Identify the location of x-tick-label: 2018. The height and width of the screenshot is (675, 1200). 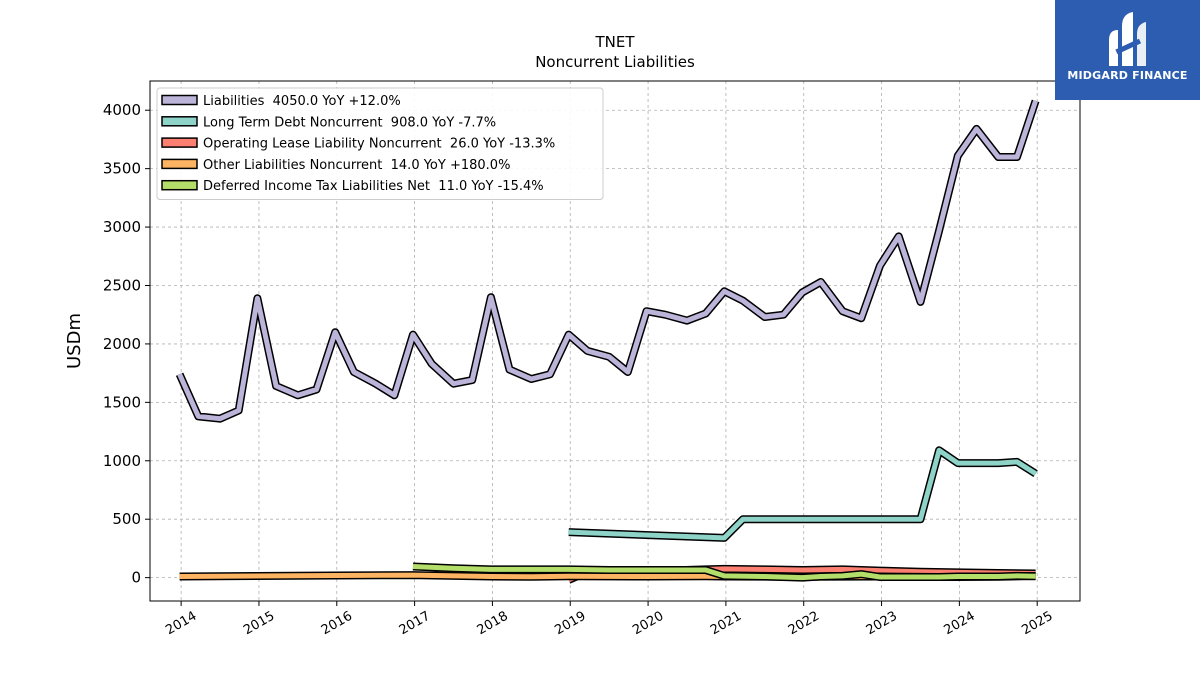
(493, 624).